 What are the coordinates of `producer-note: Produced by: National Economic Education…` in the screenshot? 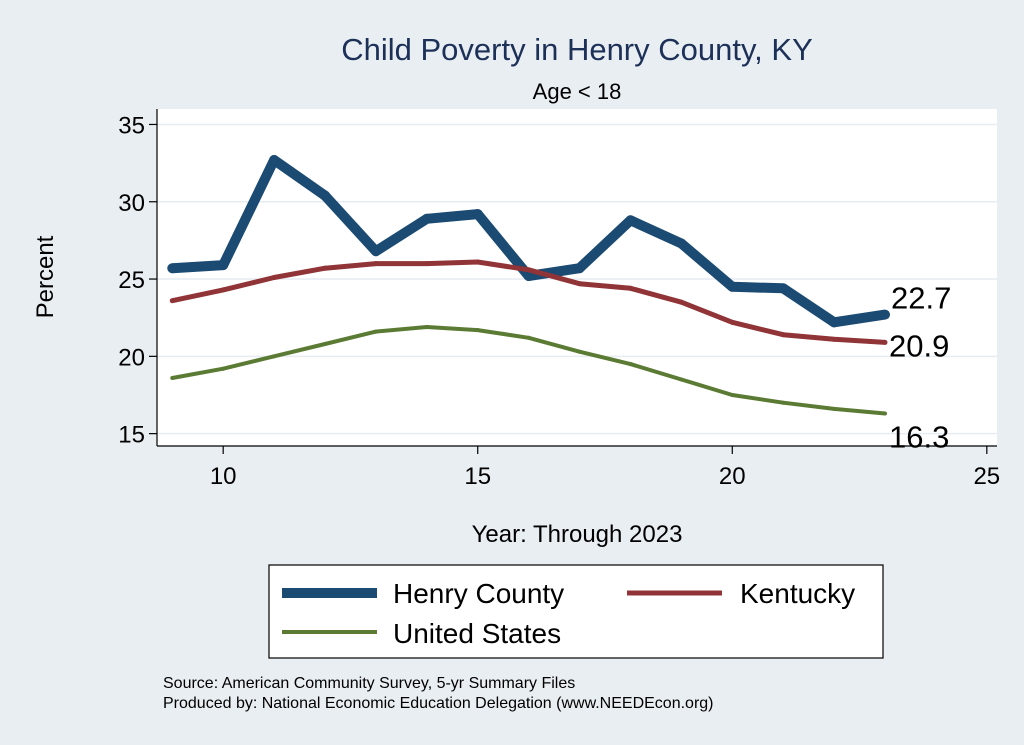 It's located at (438, 703).